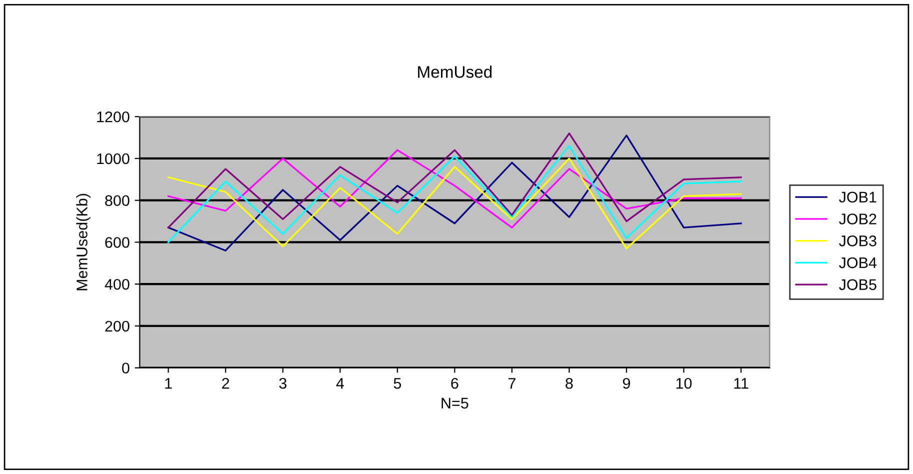 The height and width of the screenshot is (474, 913). Describe the element at coordinates (126, 368) in the screenshot. I see `y-tick-label: 0` at that location.